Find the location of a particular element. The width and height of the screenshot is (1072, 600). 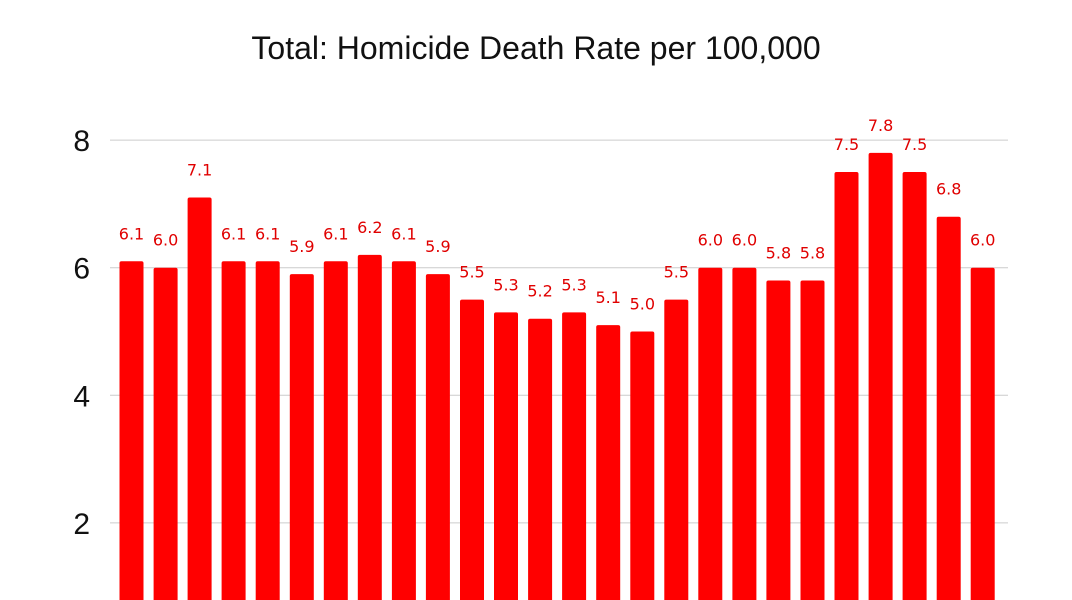

data-label: 5.1 is located at coordinates (607, 297).